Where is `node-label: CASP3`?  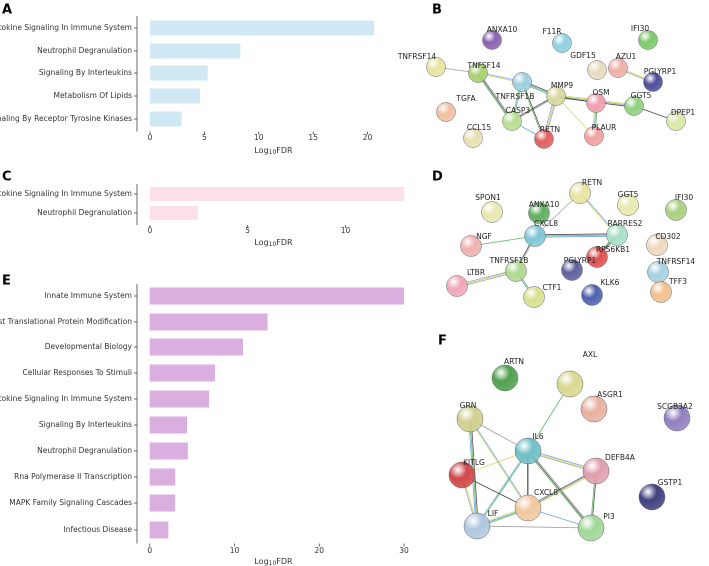 node-label: CASP3 is located at coordinates (518, 110).